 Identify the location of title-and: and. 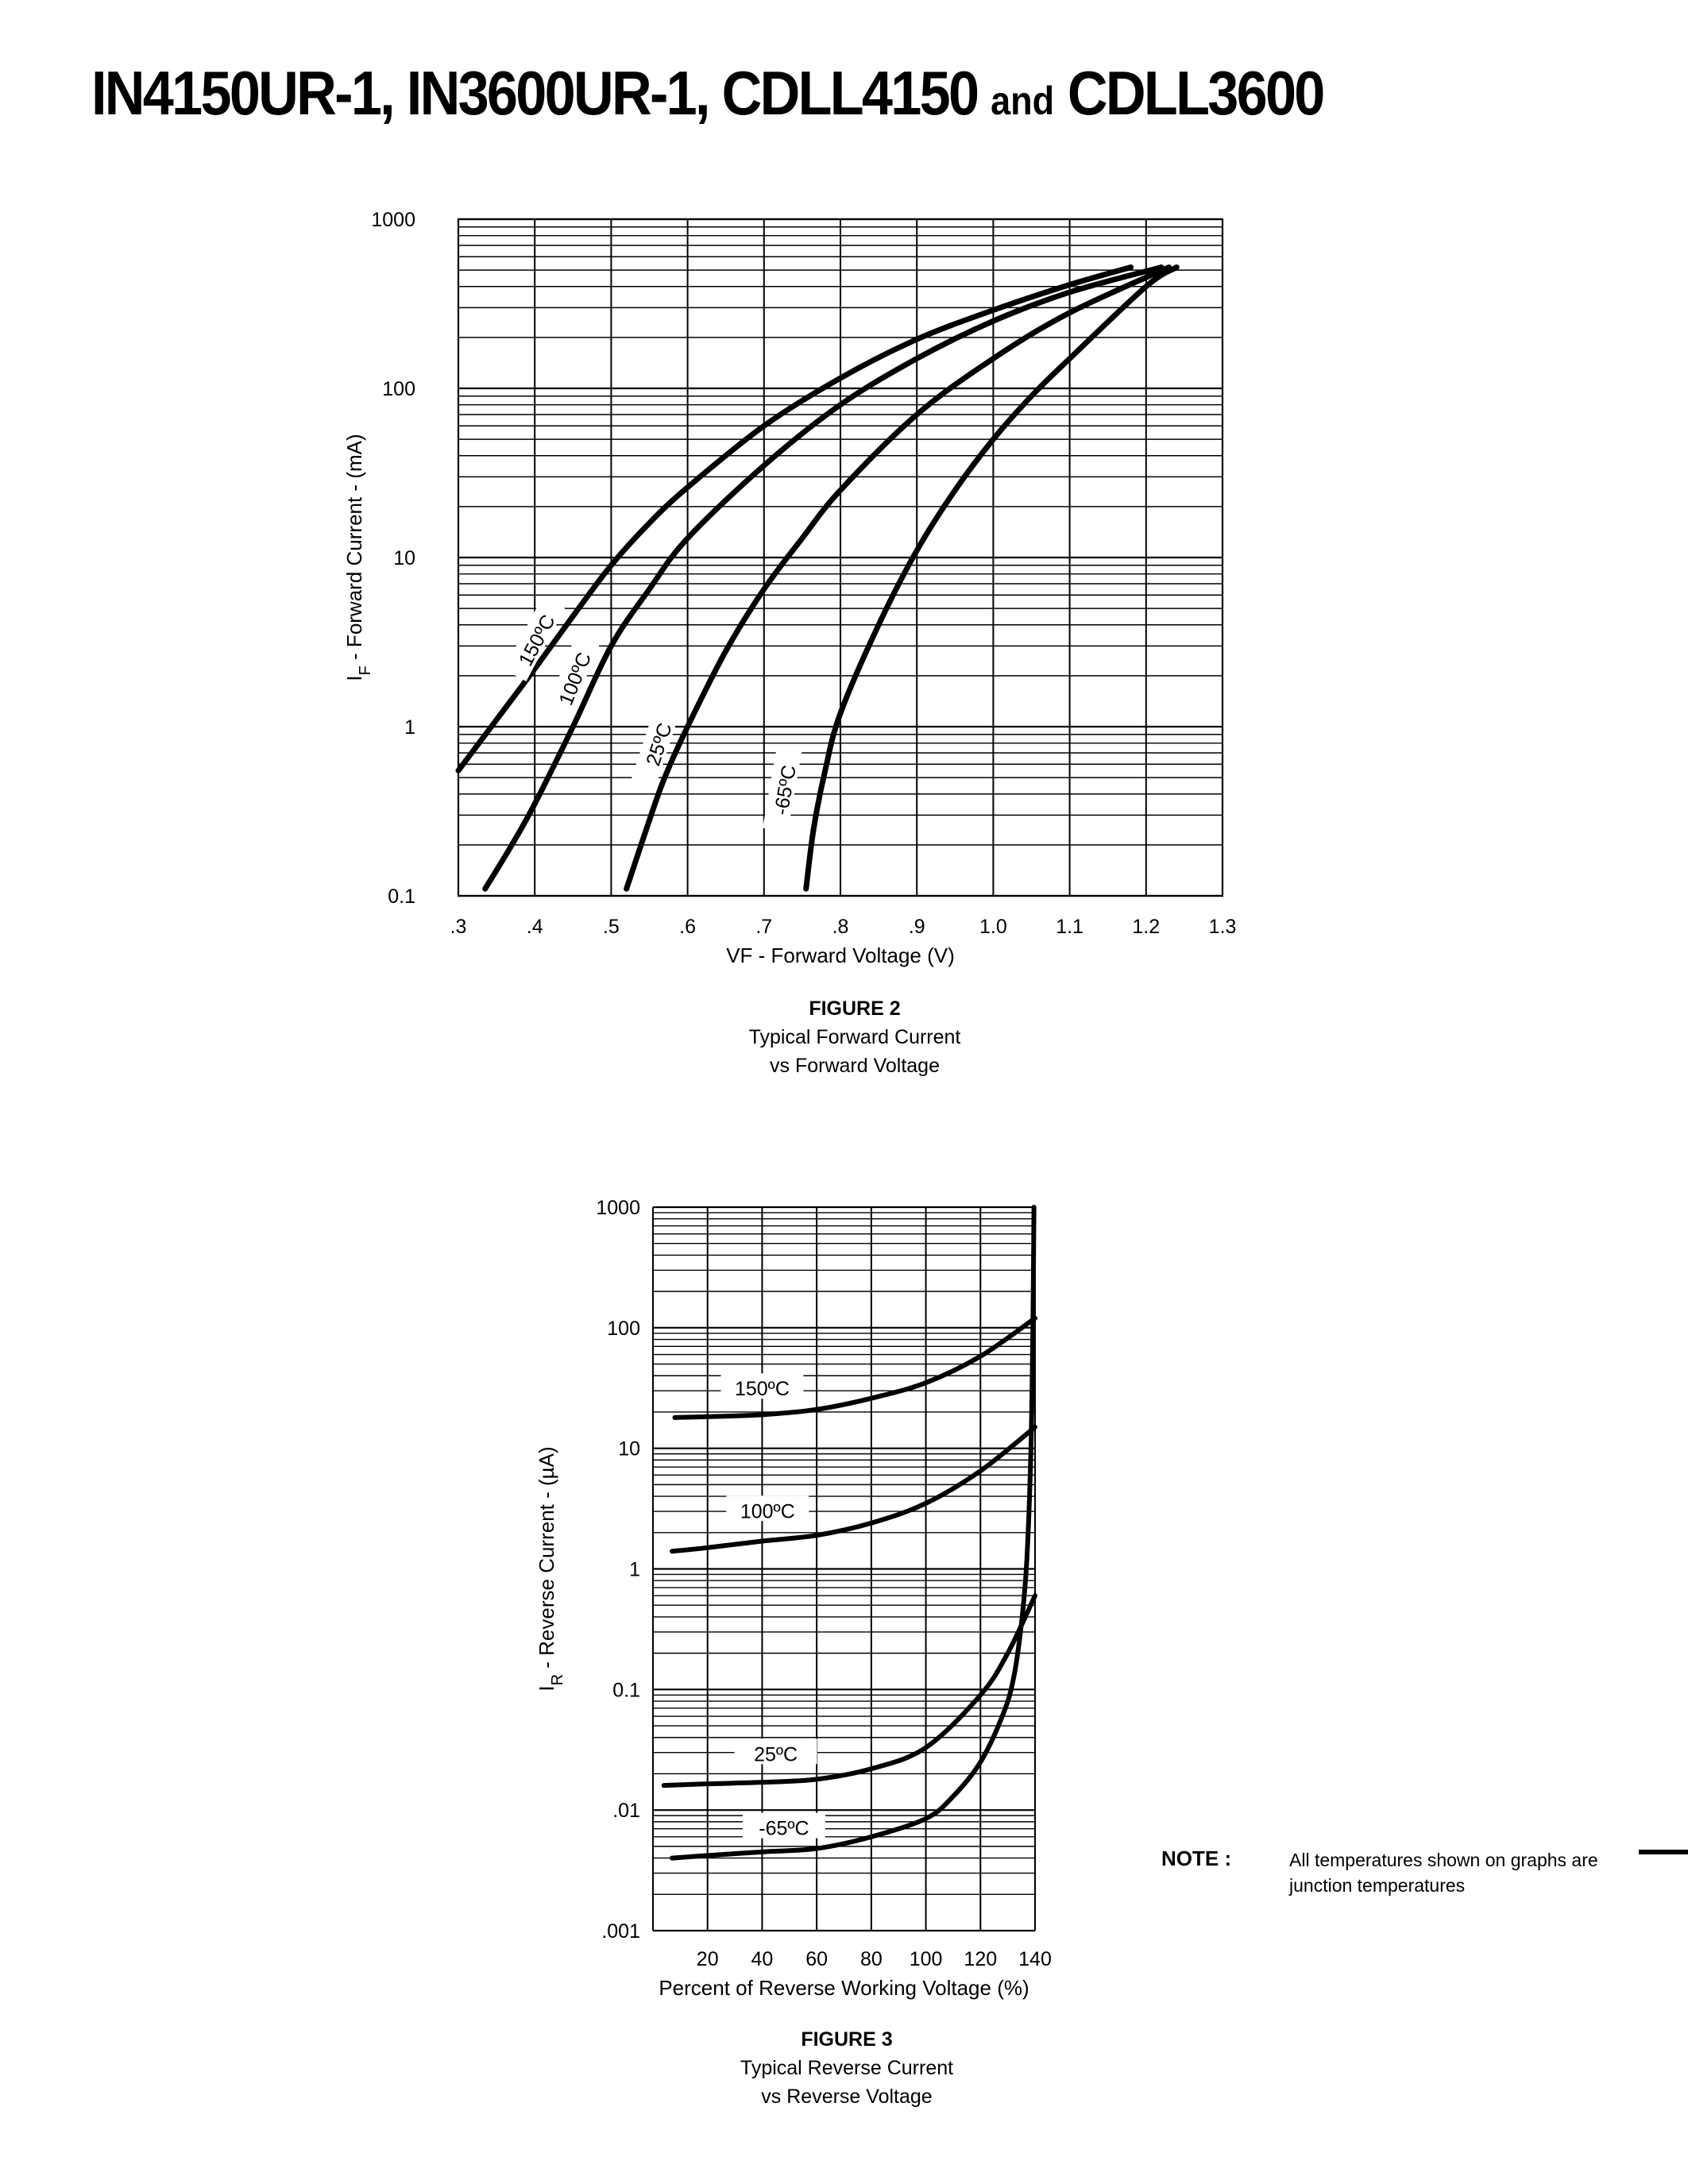
(1023, 101).